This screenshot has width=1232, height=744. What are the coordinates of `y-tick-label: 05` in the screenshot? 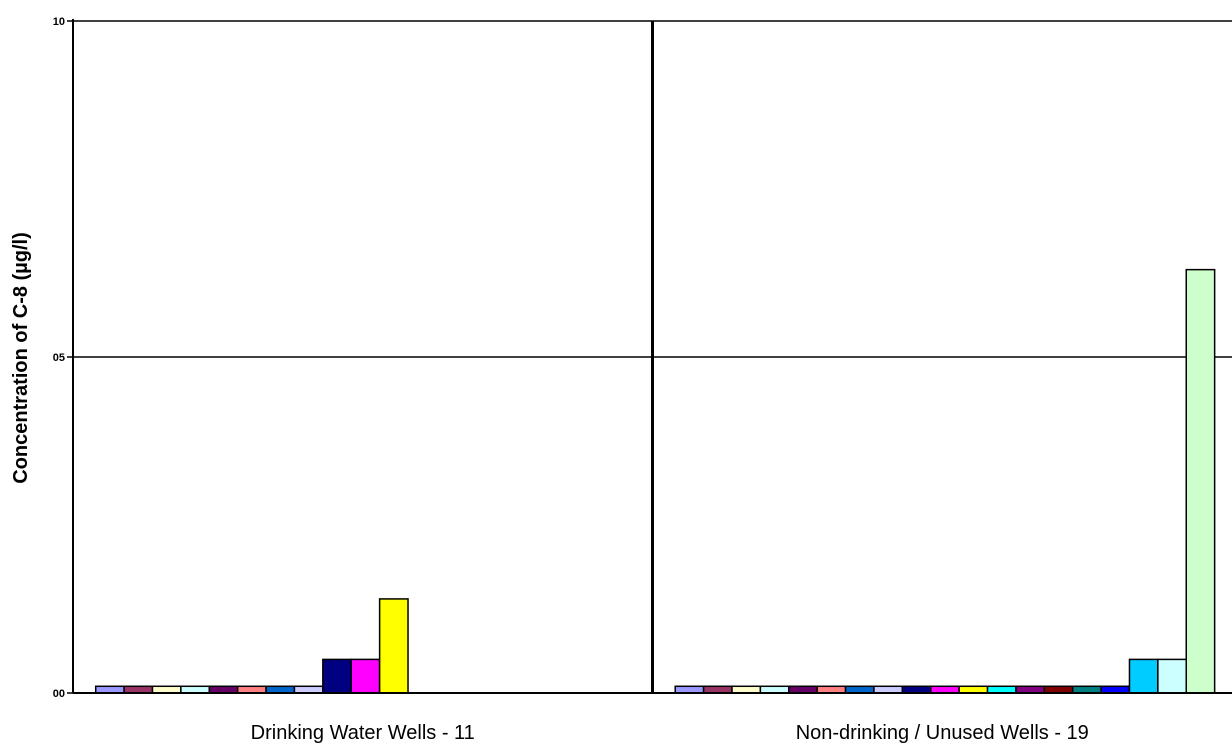 It's located at (59, 358).